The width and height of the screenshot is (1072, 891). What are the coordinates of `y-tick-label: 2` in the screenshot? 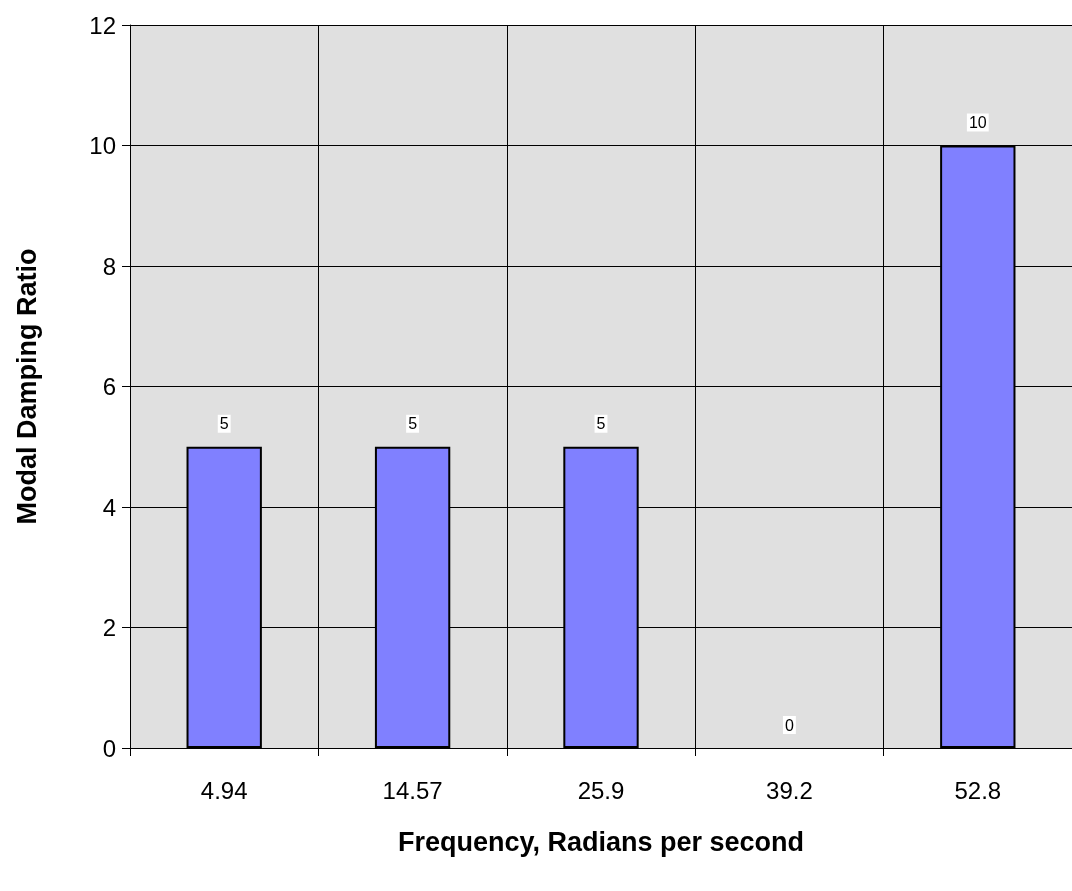 It's located at (109, 627).